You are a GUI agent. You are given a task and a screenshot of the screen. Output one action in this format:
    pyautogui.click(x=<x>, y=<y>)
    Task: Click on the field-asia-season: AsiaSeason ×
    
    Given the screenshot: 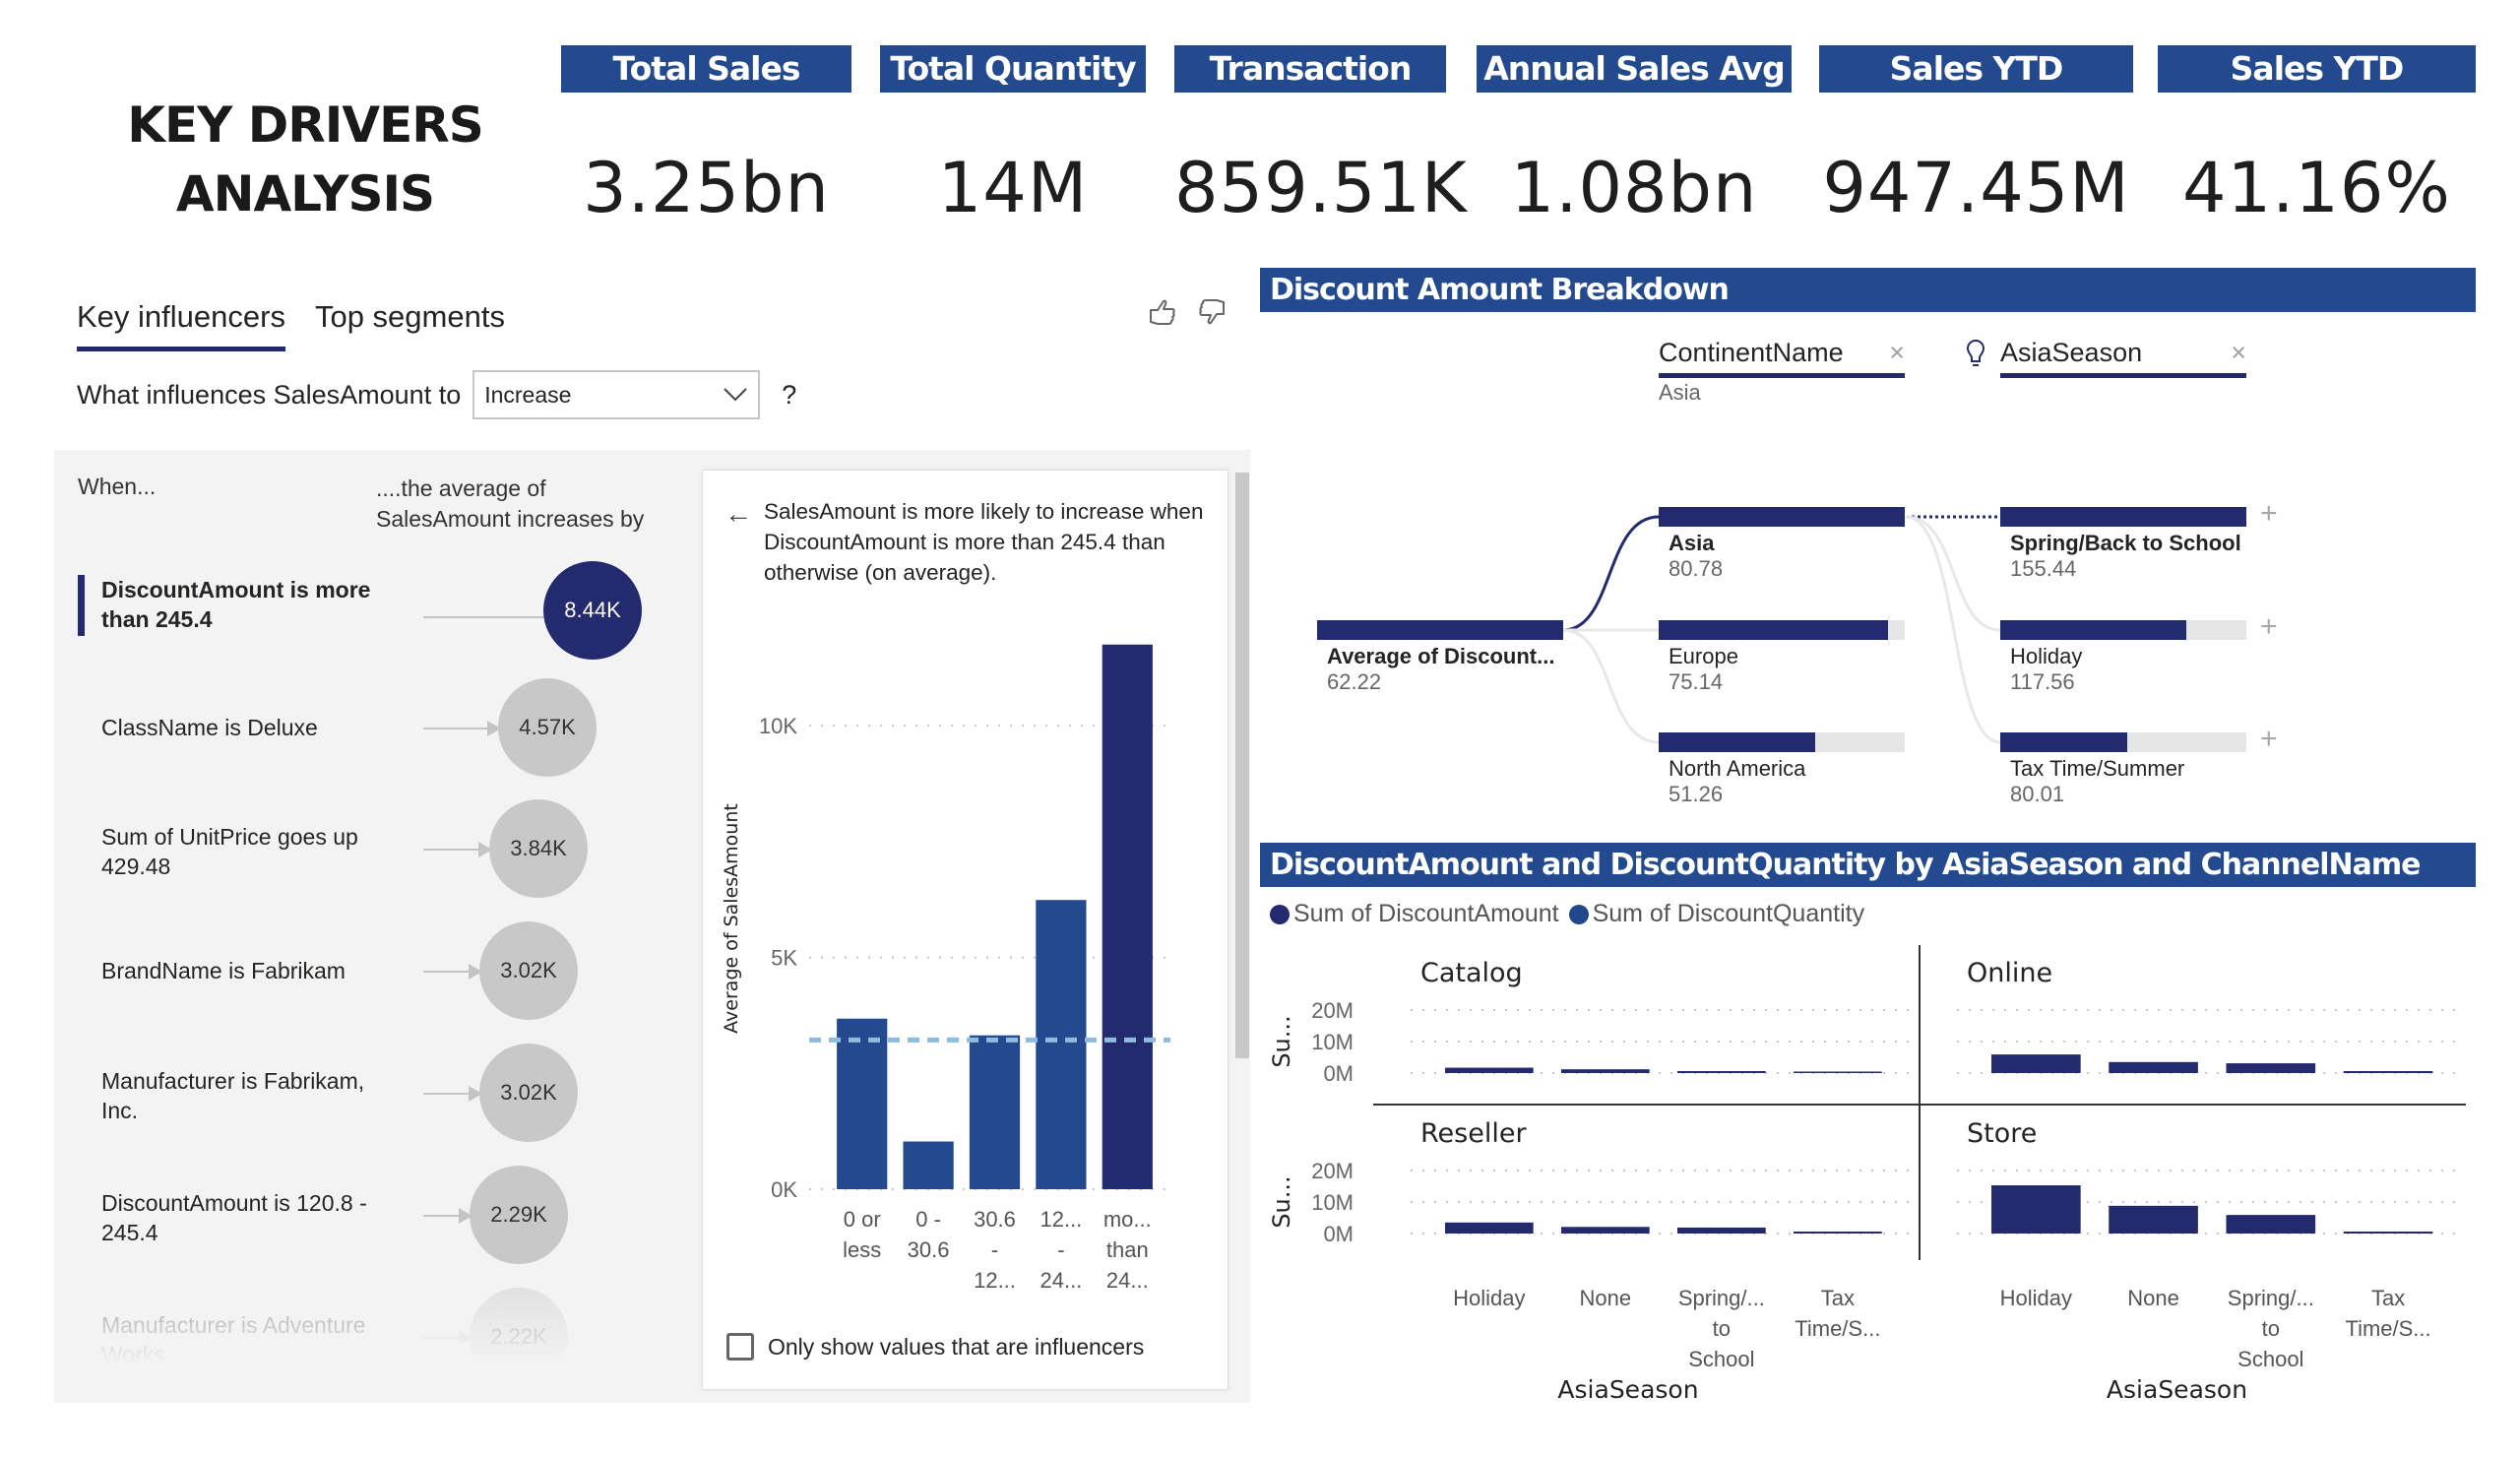 What is the action you would take?
    pyautogui.click(x=2123, y=355)
    